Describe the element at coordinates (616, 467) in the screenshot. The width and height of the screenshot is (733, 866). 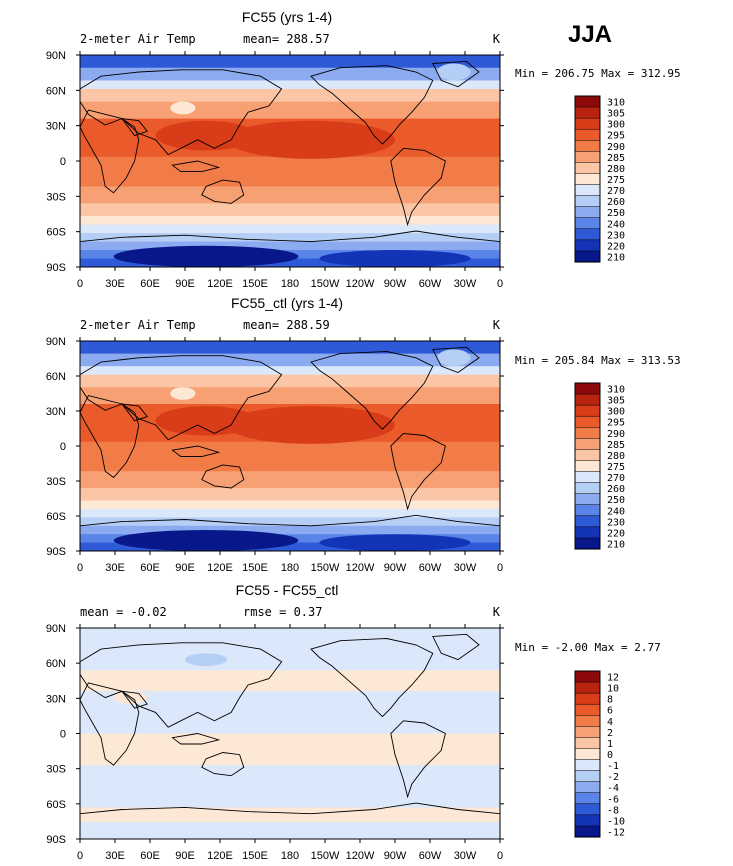
I see `colorbar-label: 275` at that location.